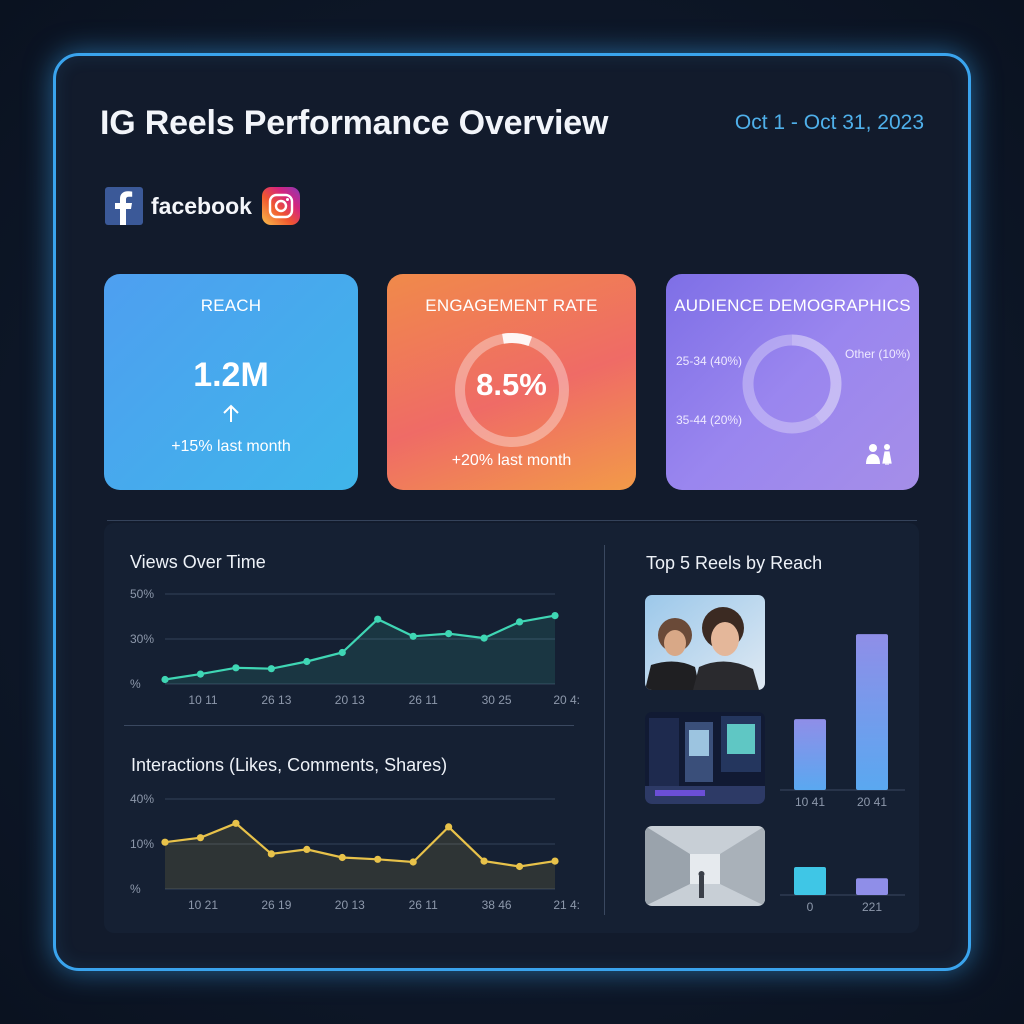 The image size is (1024, 1024). Describe the element at coordinates (231, 305) in the screenshot. I see `reach-title: REACH` at that location.